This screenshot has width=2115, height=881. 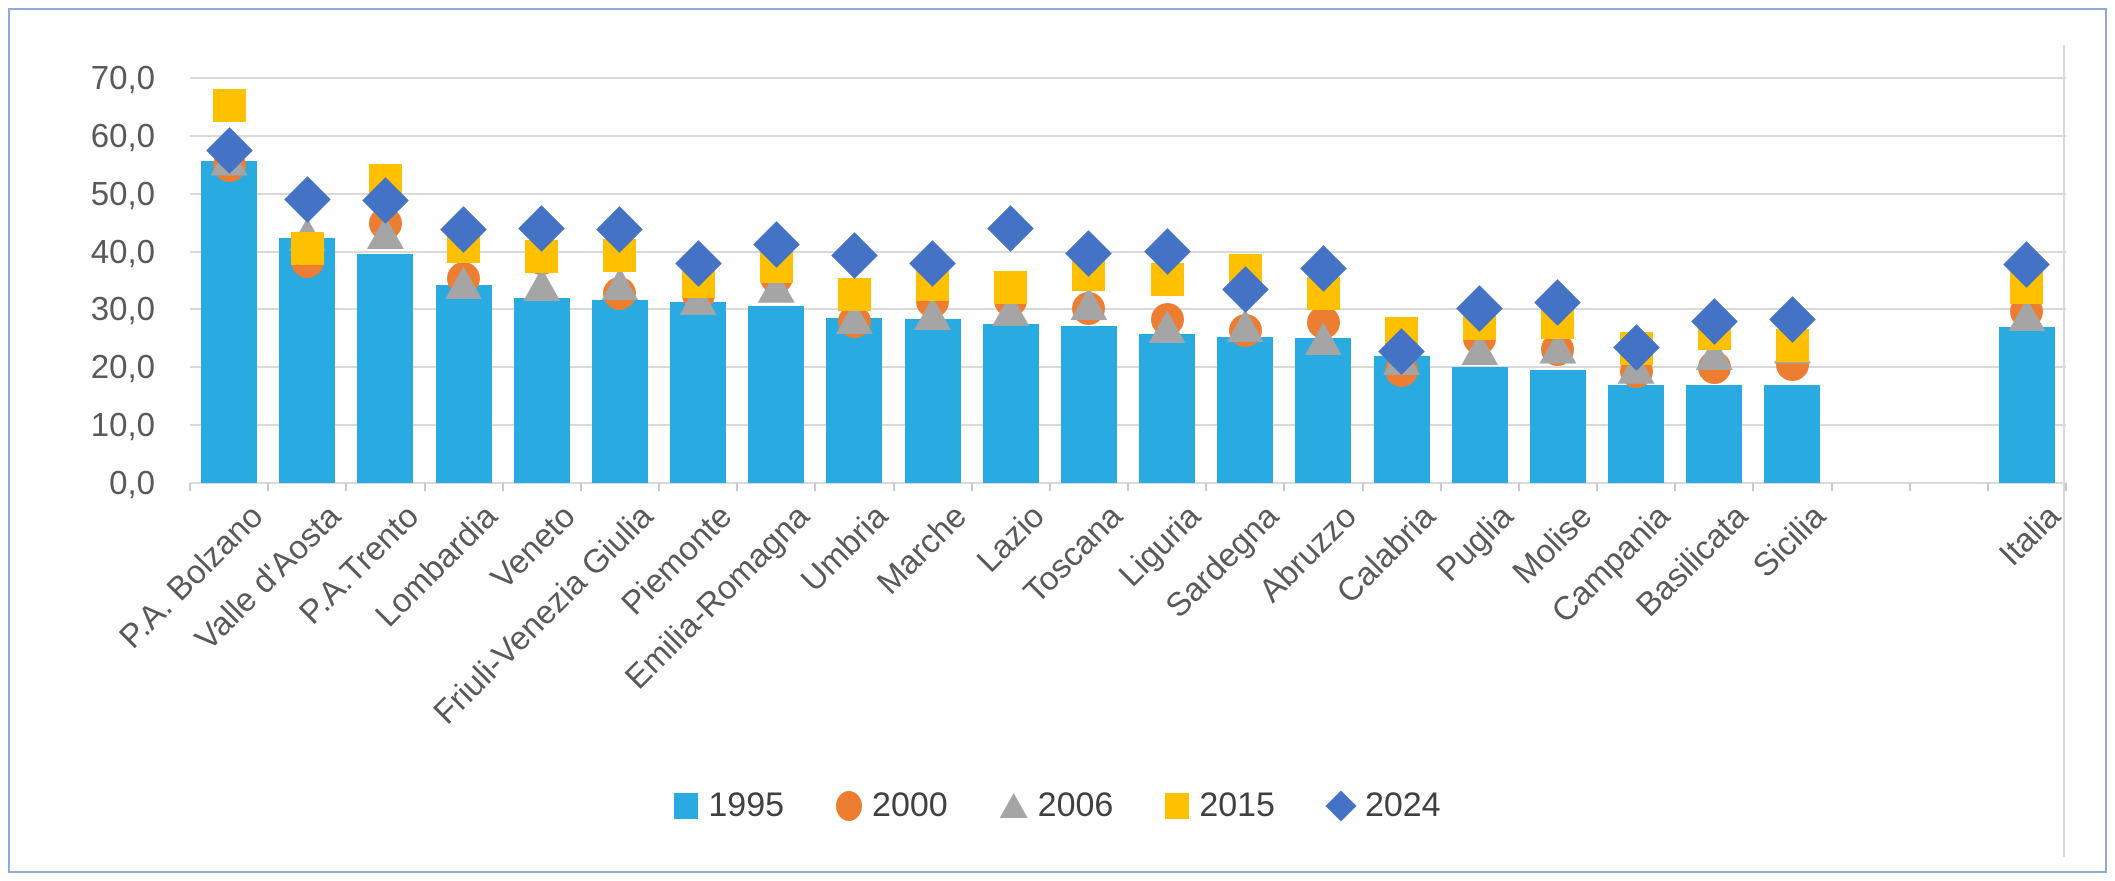 I want to click on y-axis-tick-label: 40,0, so click(x=122, y=251).